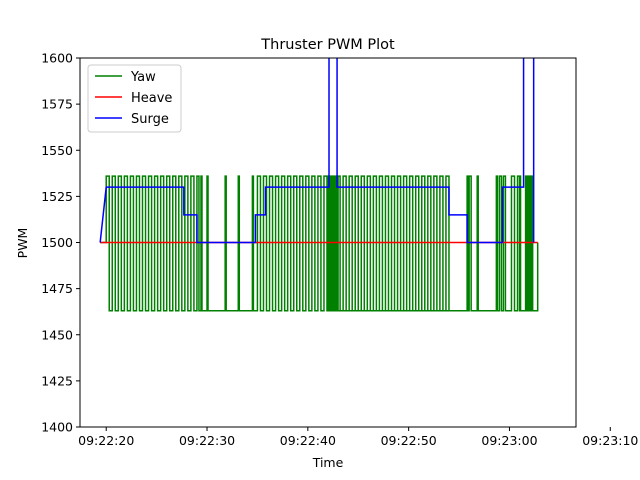  Describe the element at coordinates (151, 98) in the screenshot. I see `legend-heave-label: Heave` at that location.